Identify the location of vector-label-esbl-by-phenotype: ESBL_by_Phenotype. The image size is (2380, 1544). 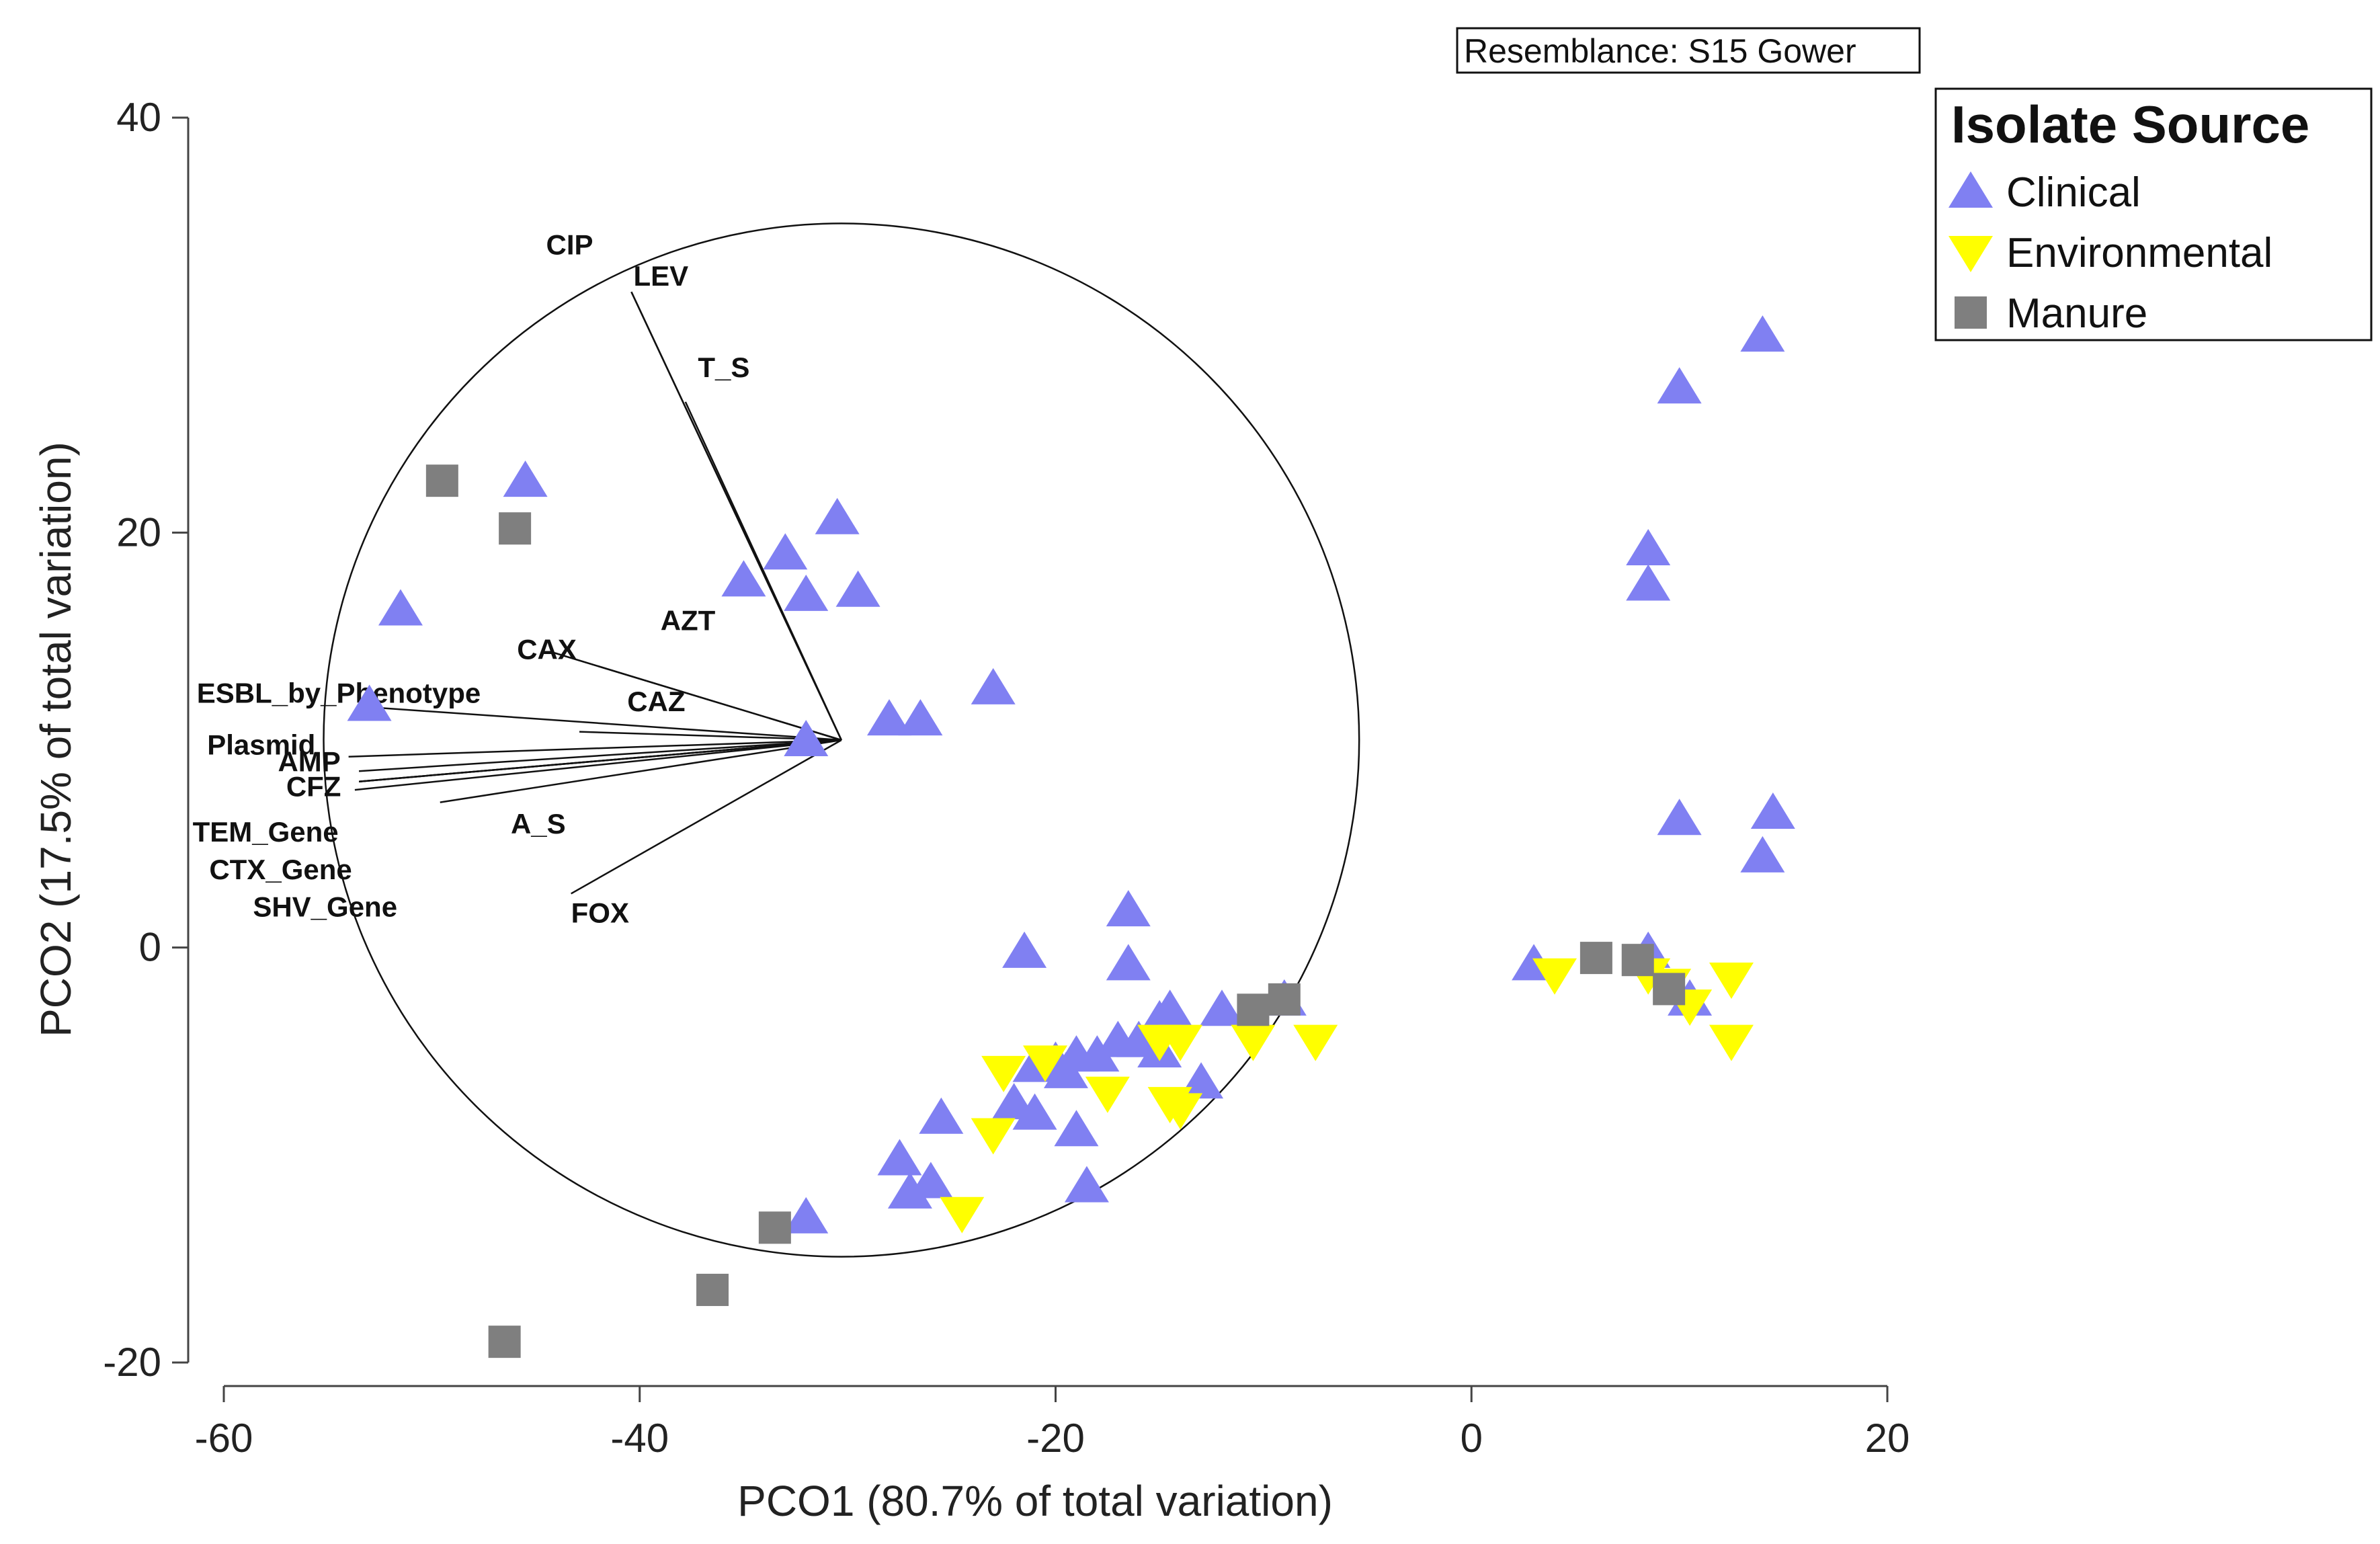
(339, 692).